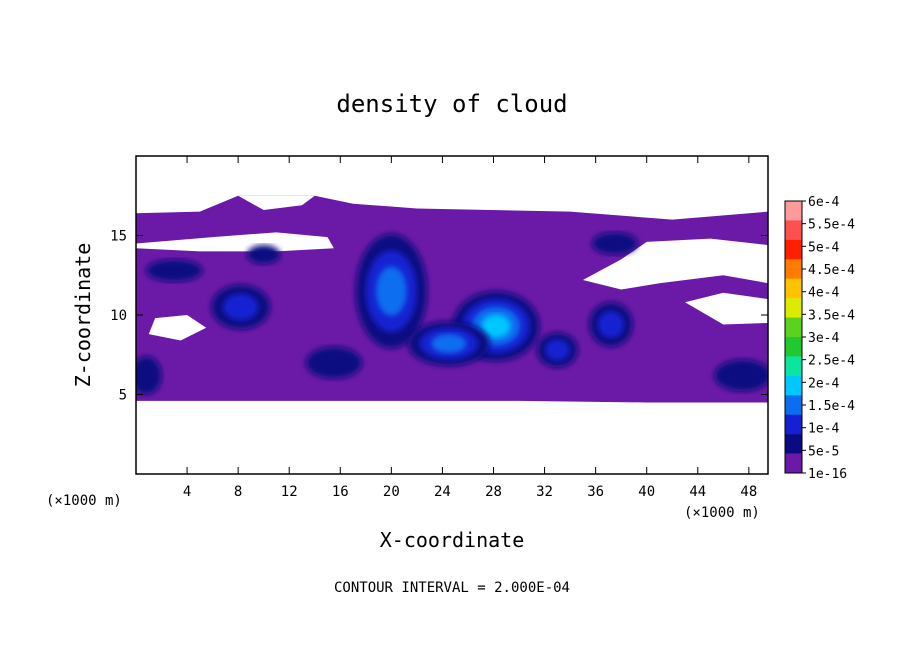 The image size is (904, 654). I want to click on x-tick-label: 4, so click(187, 492).